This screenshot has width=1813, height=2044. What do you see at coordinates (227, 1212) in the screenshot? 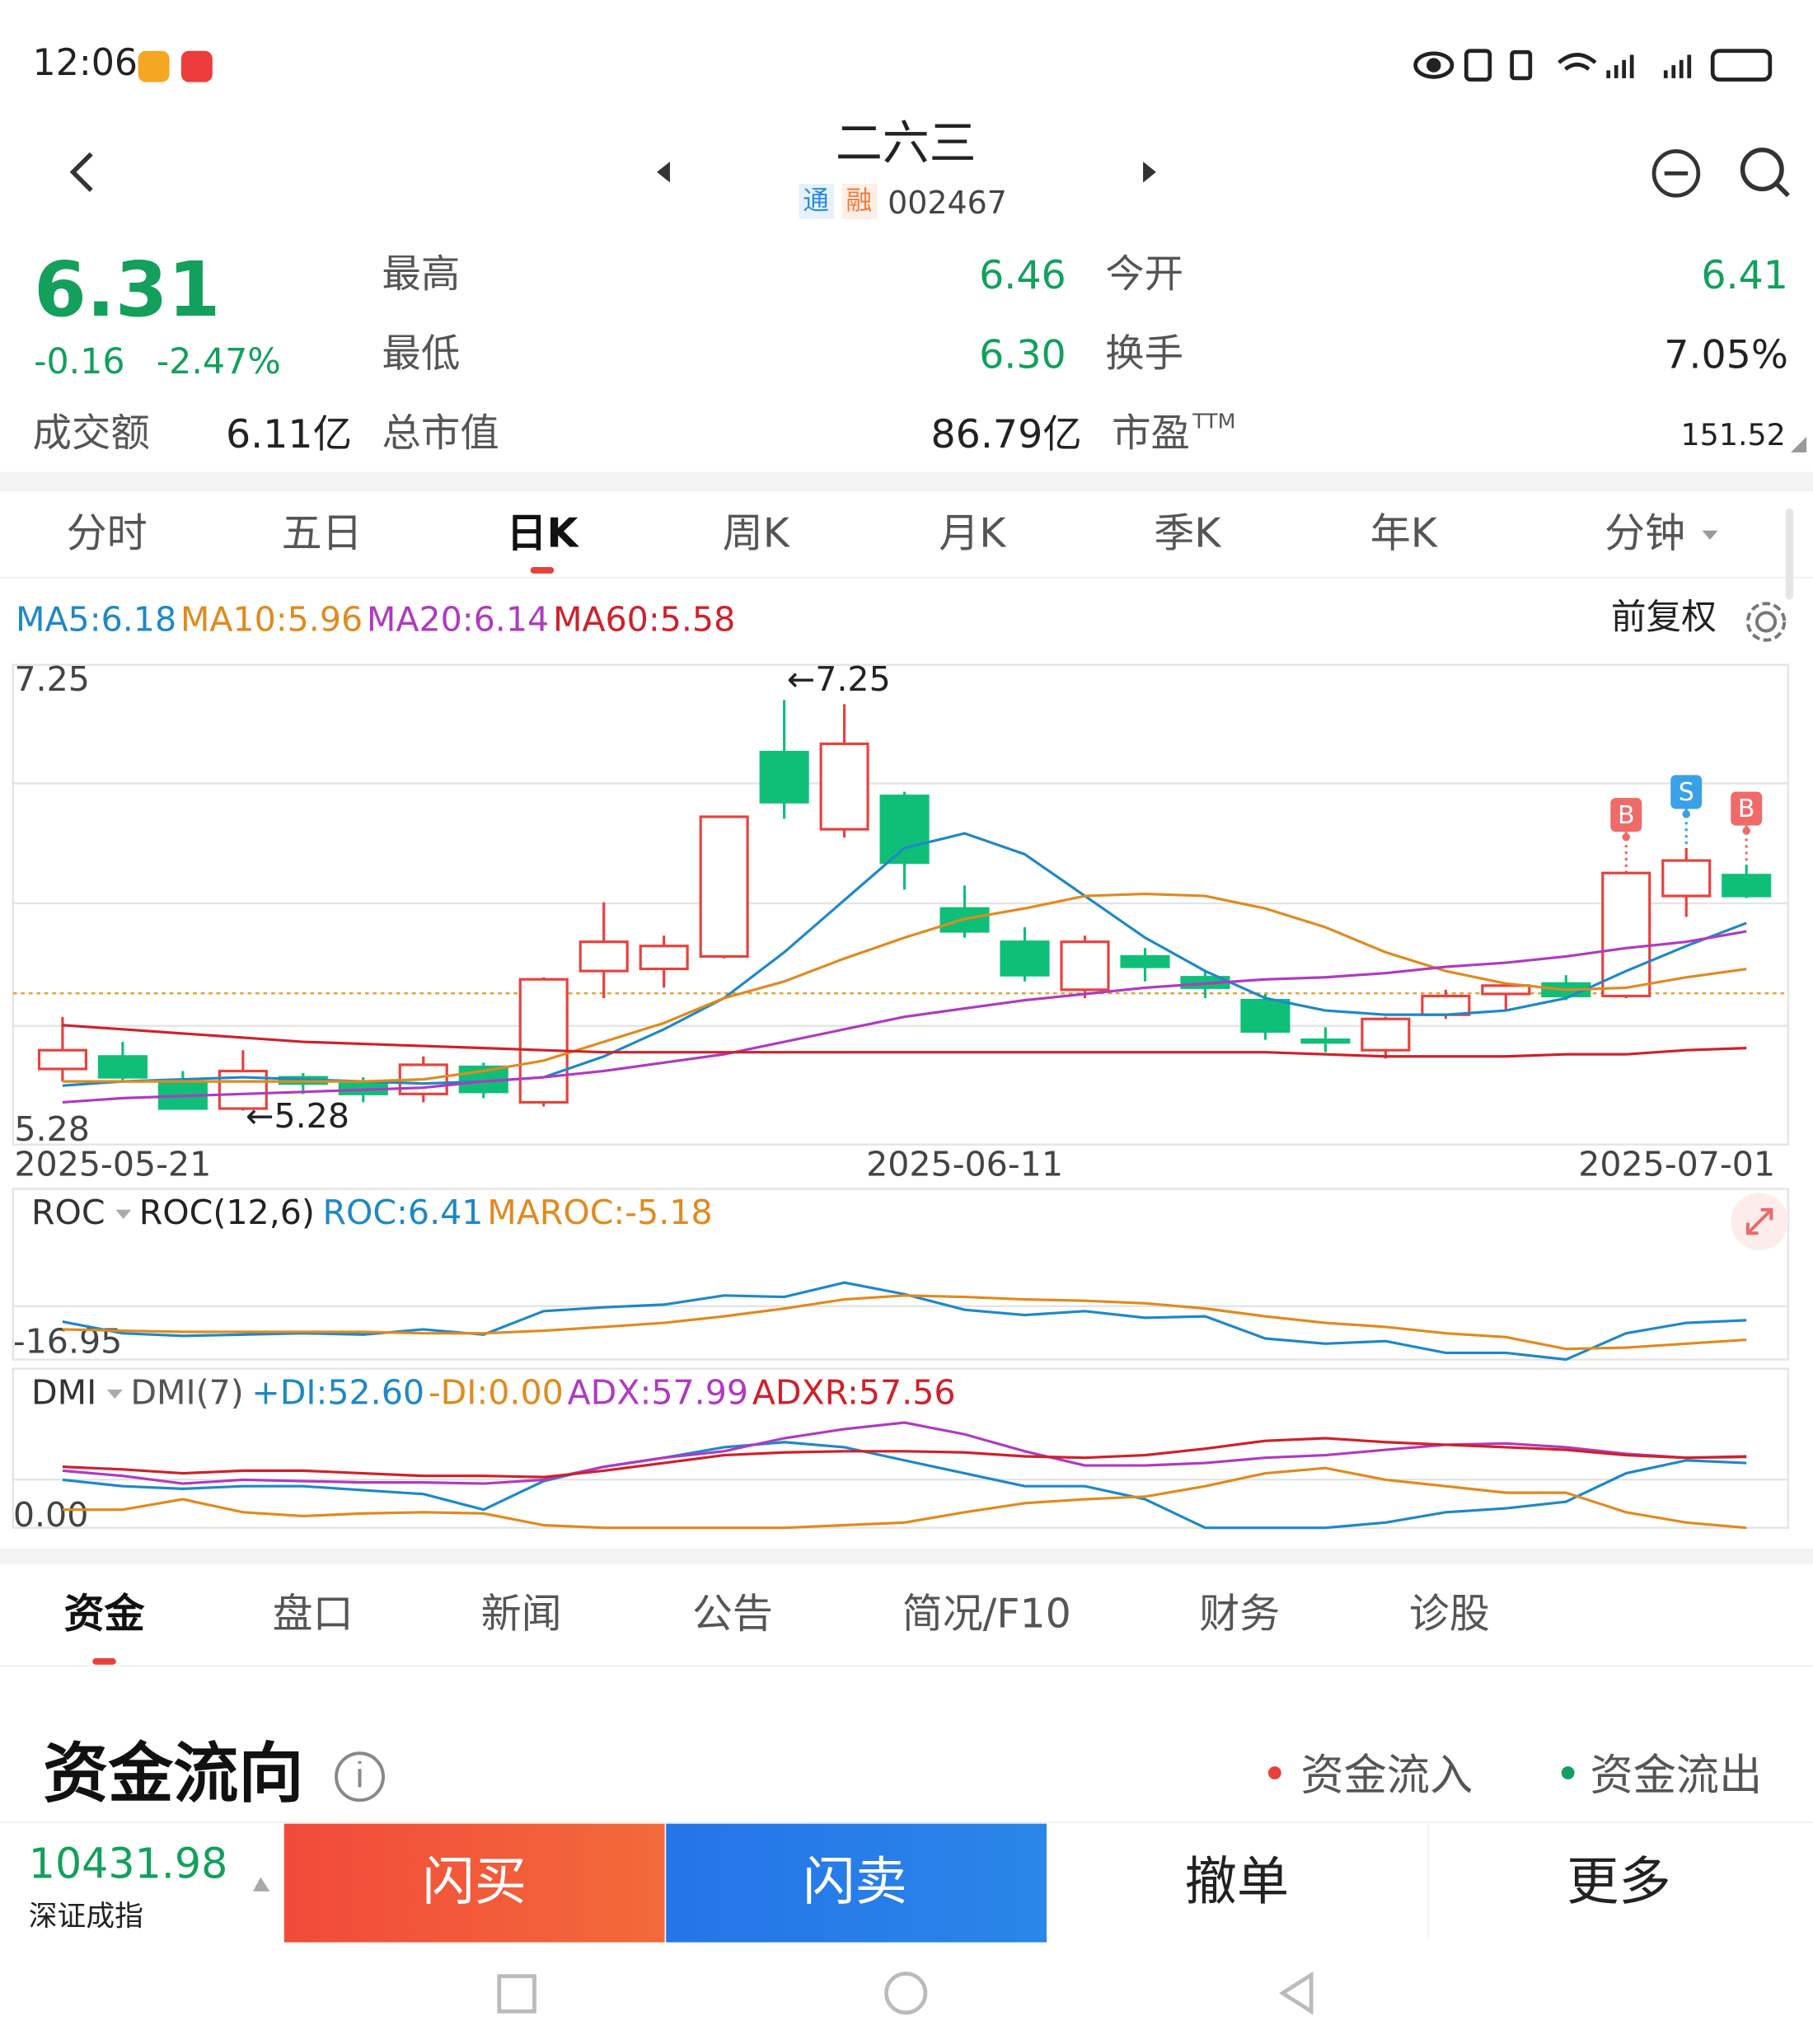
I see `indicator-params: ROC(12,6)` at bounding box center [227, 1212].